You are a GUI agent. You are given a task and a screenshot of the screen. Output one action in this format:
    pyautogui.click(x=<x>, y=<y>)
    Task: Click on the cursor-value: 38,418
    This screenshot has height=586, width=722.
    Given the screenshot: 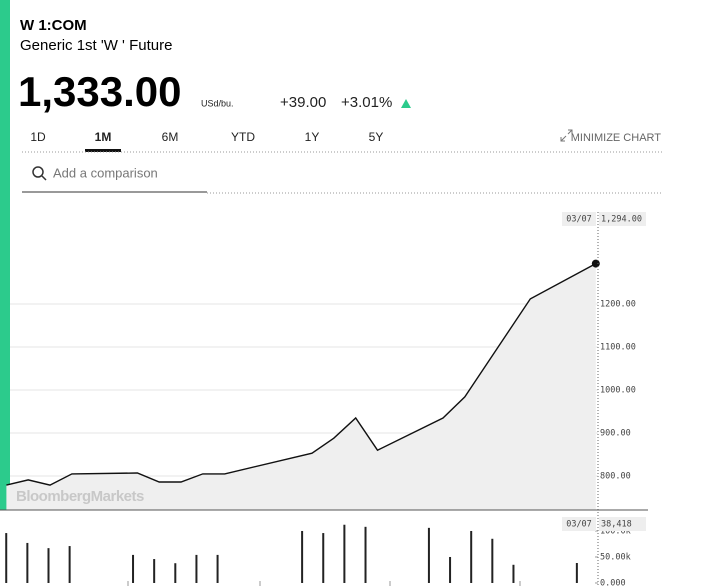 What is the action you would take?
    pyautogui.click(x=616, y=525)
    